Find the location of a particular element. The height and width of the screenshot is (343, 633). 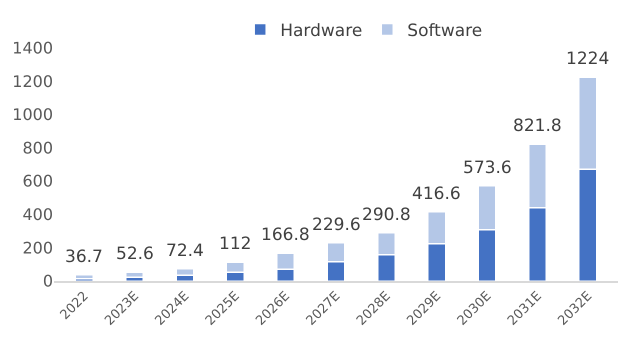

total-label: 1224 is located at coordinates (588, 59).